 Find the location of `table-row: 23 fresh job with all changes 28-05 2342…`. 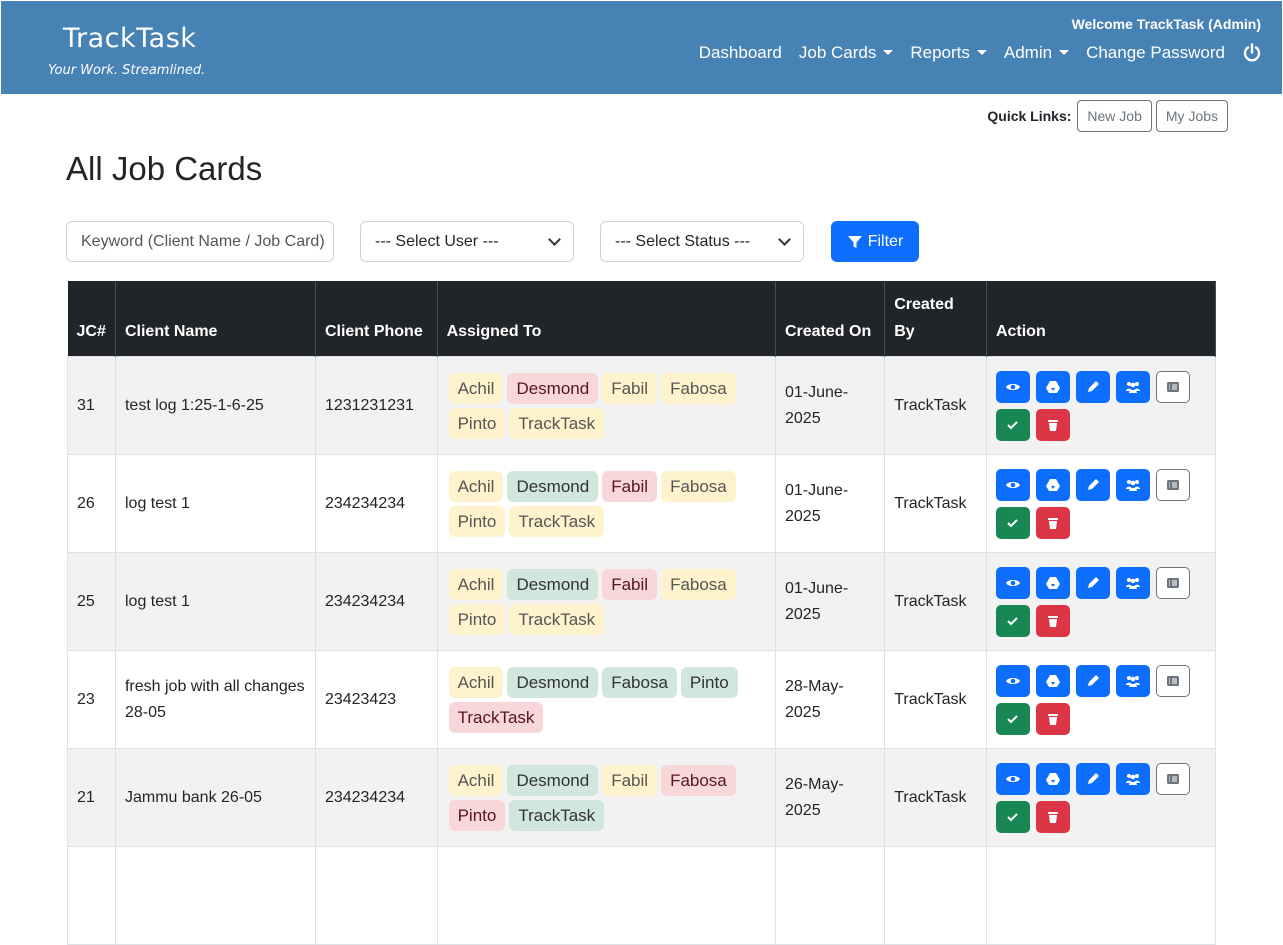

table-row: 23 fresh job with all changes 28-05 2342… is located at coordinates (642, 699).